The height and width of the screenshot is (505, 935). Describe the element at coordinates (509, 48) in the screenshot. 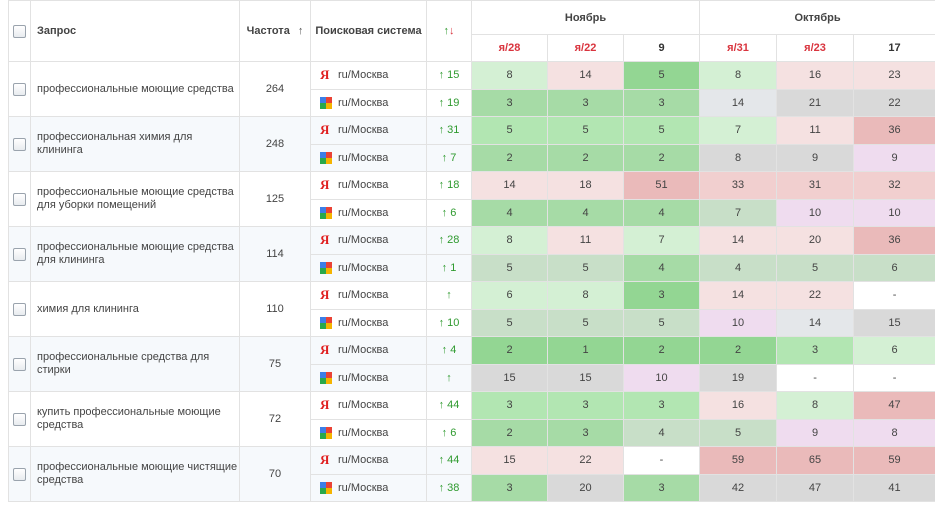

I see `date-header: я/28` at that location.